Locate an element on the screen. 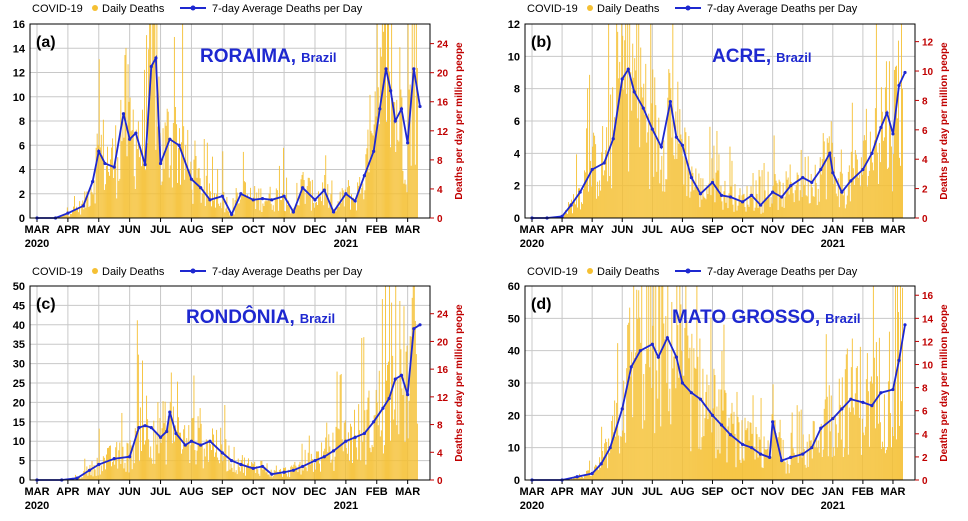 This screenshot has width=968, height=521. panel-label: (d) is located at coordinates (541, 304).